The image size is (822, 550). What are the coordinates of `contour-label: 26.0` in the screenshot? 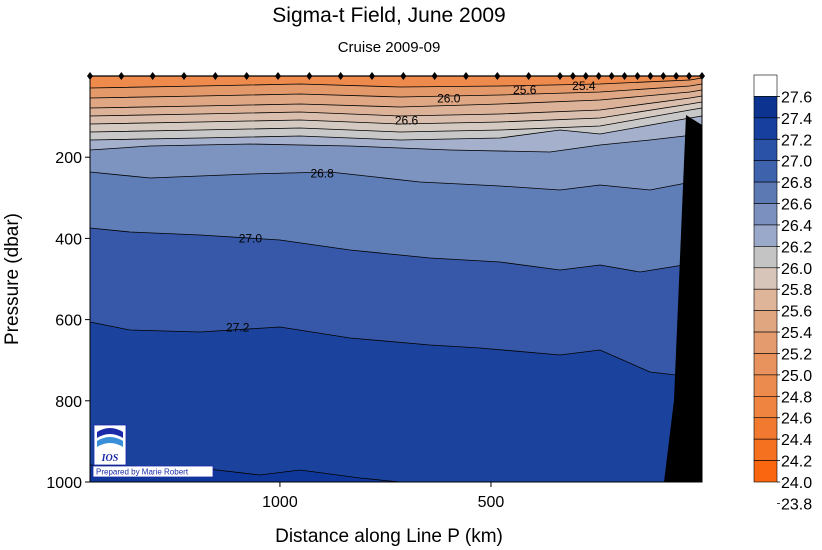 It's located at (449, 98).